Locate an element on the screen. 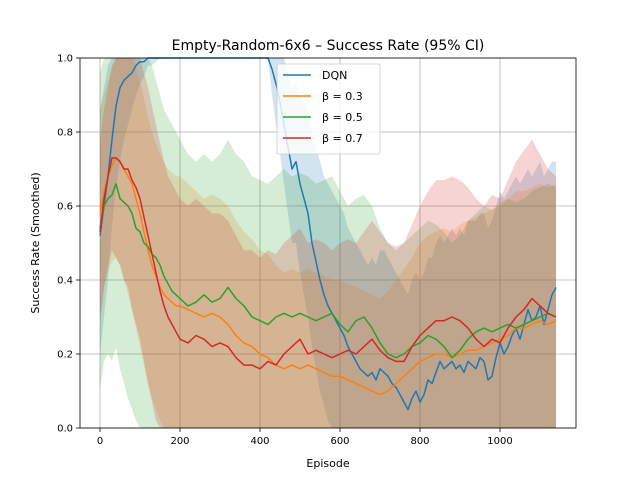 The width and height of the screenshot is (640, 480). x-tick-label: 0 is located at coordinates (100, 441).